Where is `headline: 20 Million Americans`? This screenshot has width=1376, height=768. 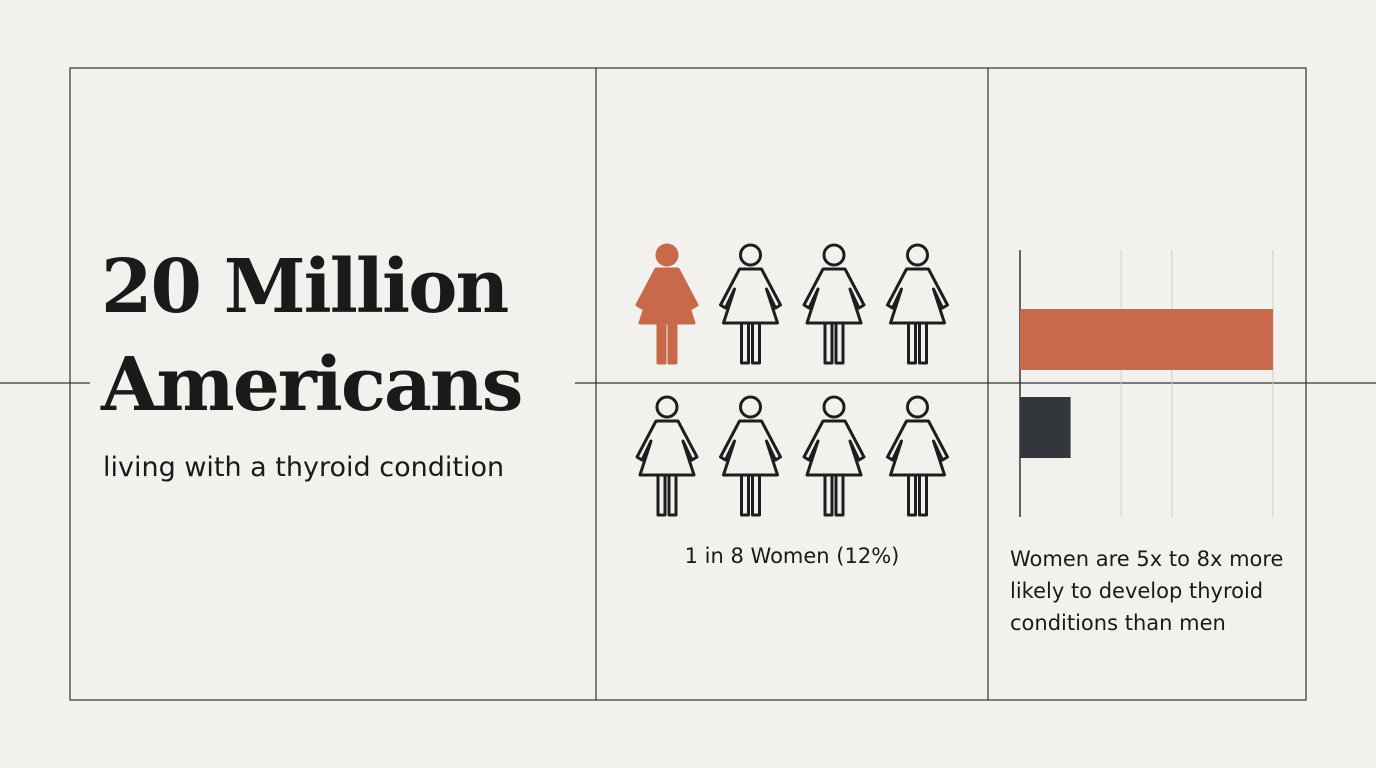
headline: 20 Million Americans is located at coordinates (312, 336).